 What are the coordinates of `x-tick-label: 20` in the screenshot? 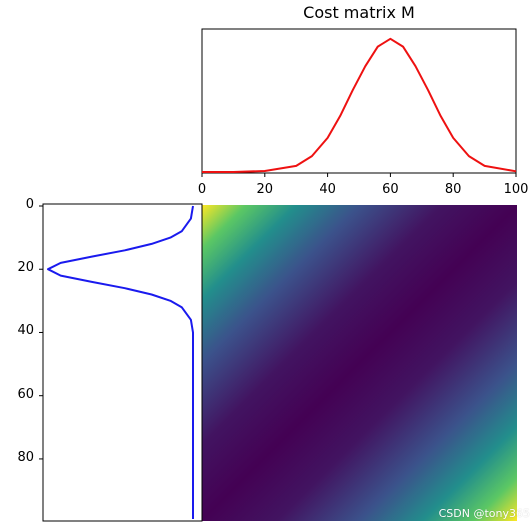 It's located at (265, 189).